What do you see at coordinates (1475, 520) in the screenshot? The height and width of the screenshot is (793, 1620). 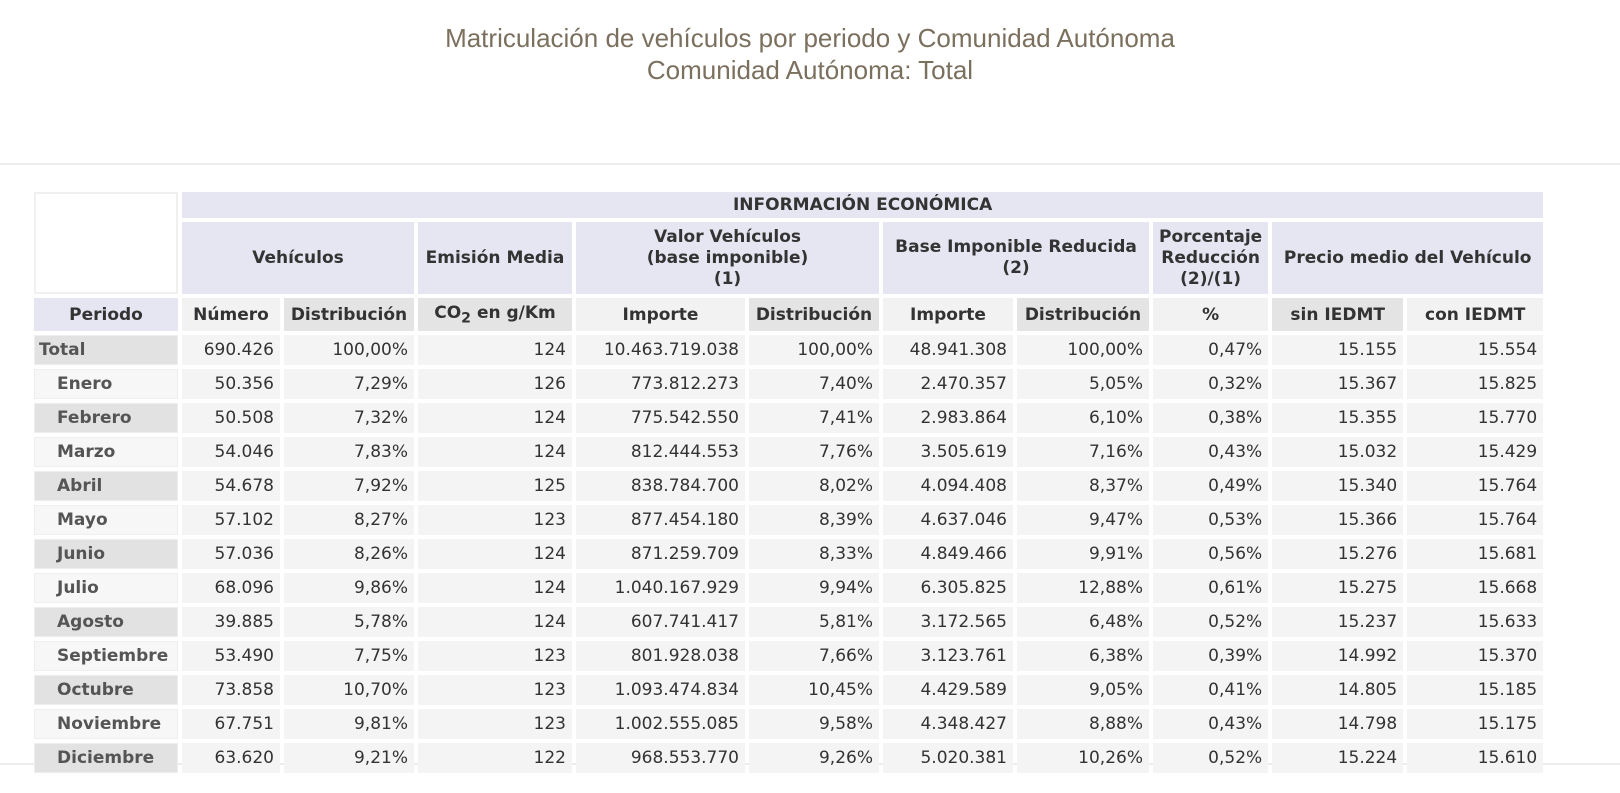 I see `value-cell: 15.764` at bounding box center [1475, 520].